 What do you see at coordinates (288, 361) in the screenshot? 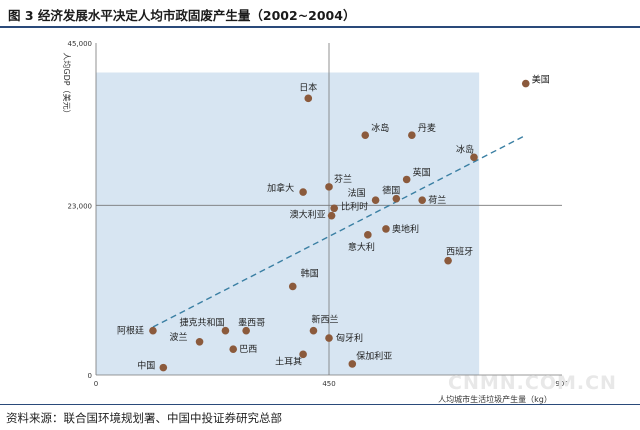
I see `data-point-label: 土耳其` at bounding box center [288, 361].